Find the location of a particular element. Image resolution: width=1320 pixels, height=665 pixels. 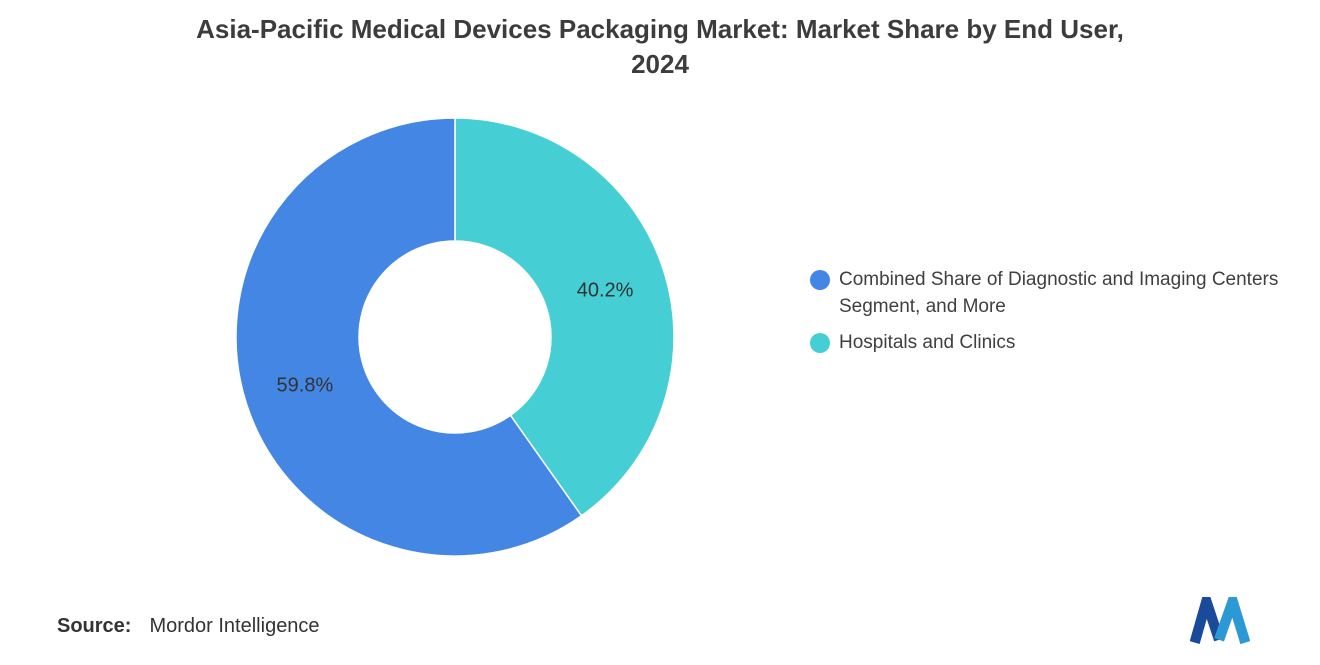

mordor-intelligence-logo is located at coordinates (1220, 621).